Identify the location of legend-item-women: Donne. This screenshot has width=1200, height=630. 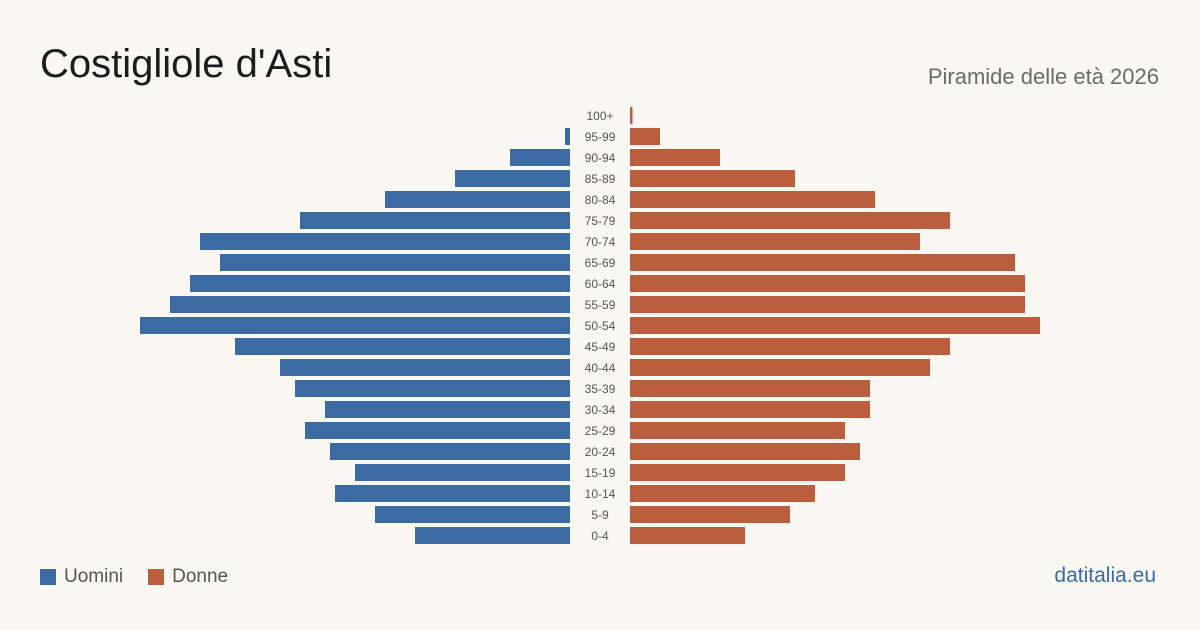
(188, 577).